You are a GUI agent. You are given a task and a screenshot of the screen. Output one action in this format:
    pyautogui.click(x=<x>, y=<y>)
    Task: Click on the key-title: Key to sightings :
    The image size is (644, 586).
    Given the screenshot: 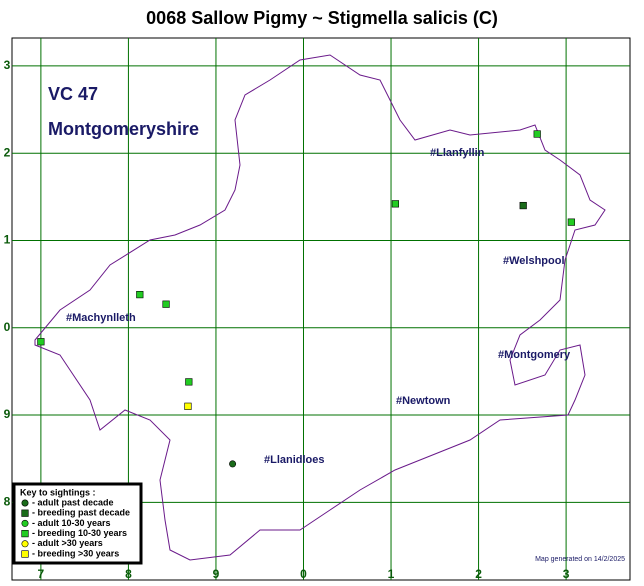 What is the action you would take?
    pyautogui.click(x=58, y=492)
    